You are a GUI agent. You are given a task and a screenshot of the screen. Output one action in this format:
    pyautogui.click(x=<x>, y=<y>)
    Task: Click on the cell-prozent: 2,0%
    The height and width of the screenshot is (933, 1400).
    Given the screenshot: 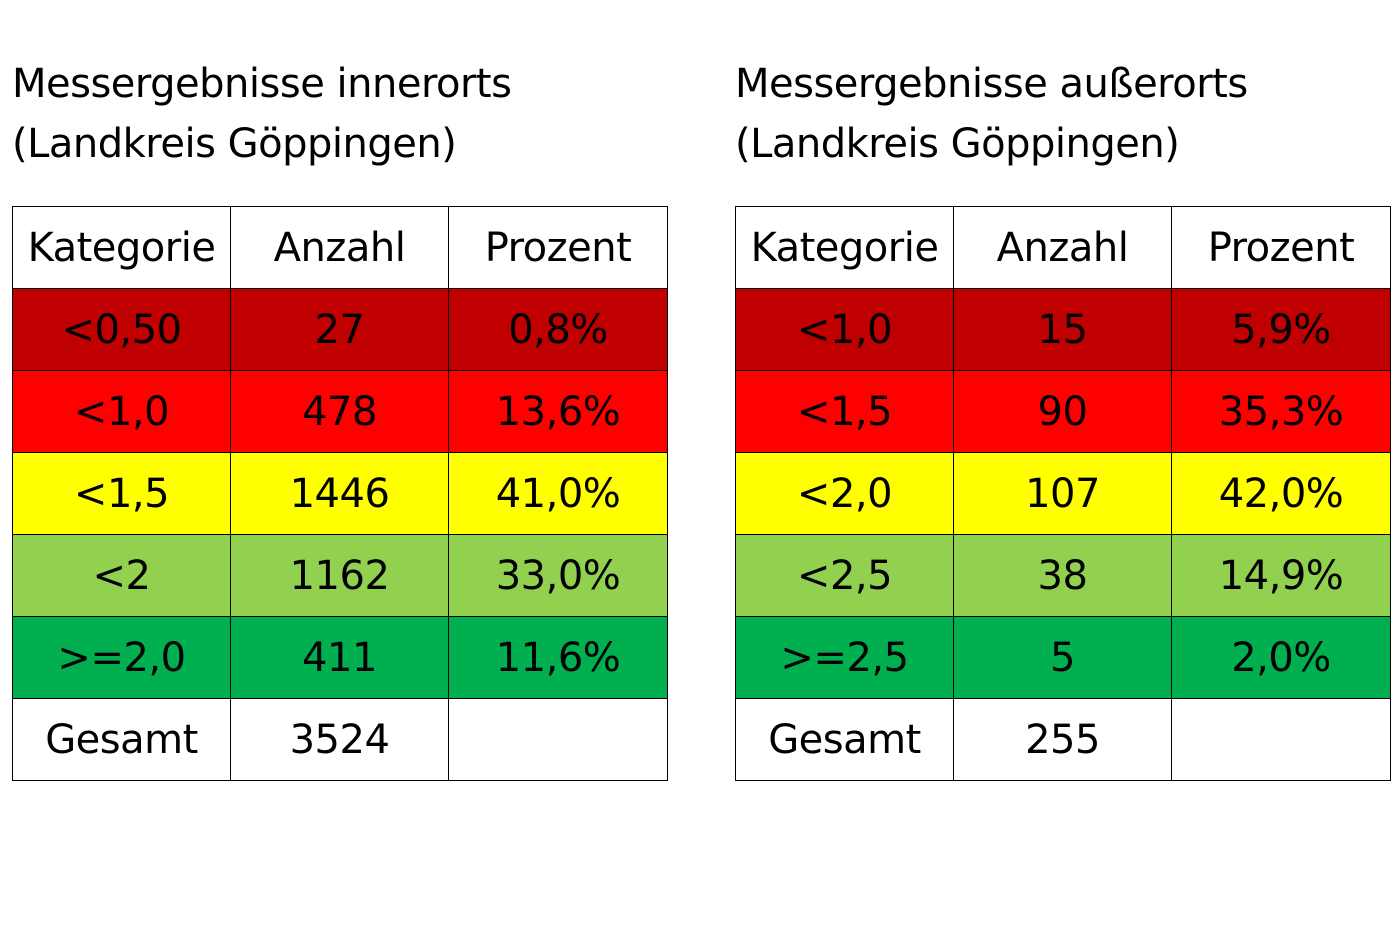 What is the action you would take?
    pyautogui.click(x=1281, y=657)
    